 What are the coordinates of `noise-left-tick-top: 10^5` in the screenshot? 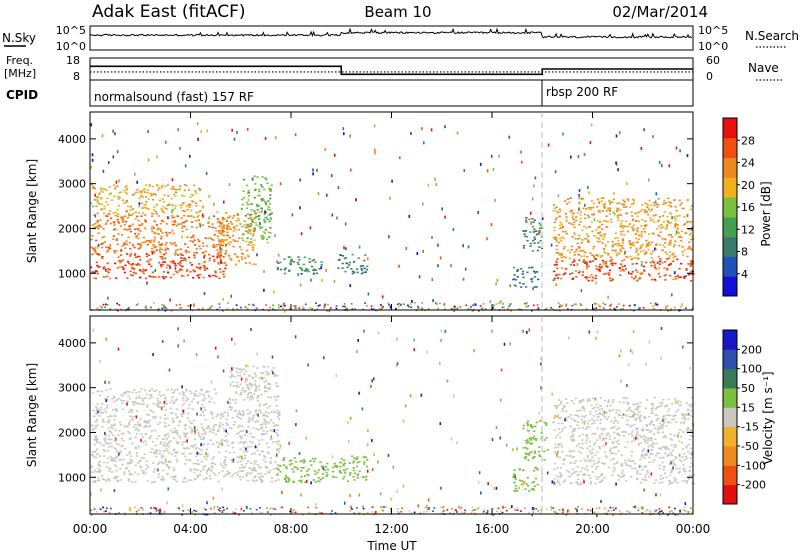 It's located at (71, 30).